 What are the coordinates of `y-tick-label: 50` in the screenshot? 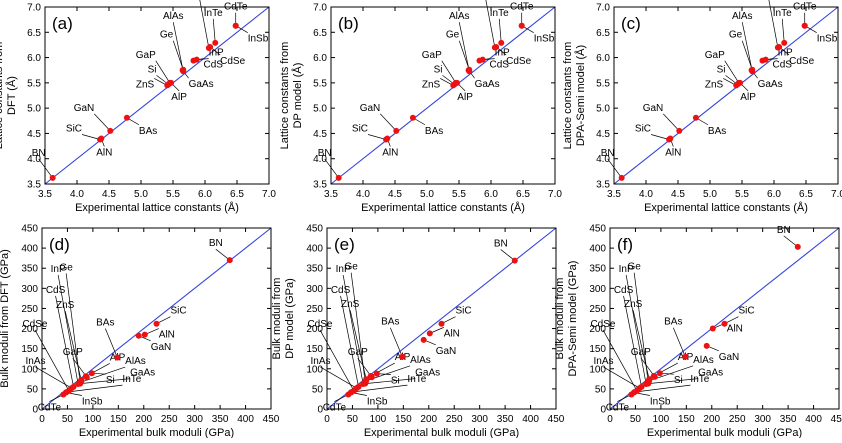 It's located at (33, 389).